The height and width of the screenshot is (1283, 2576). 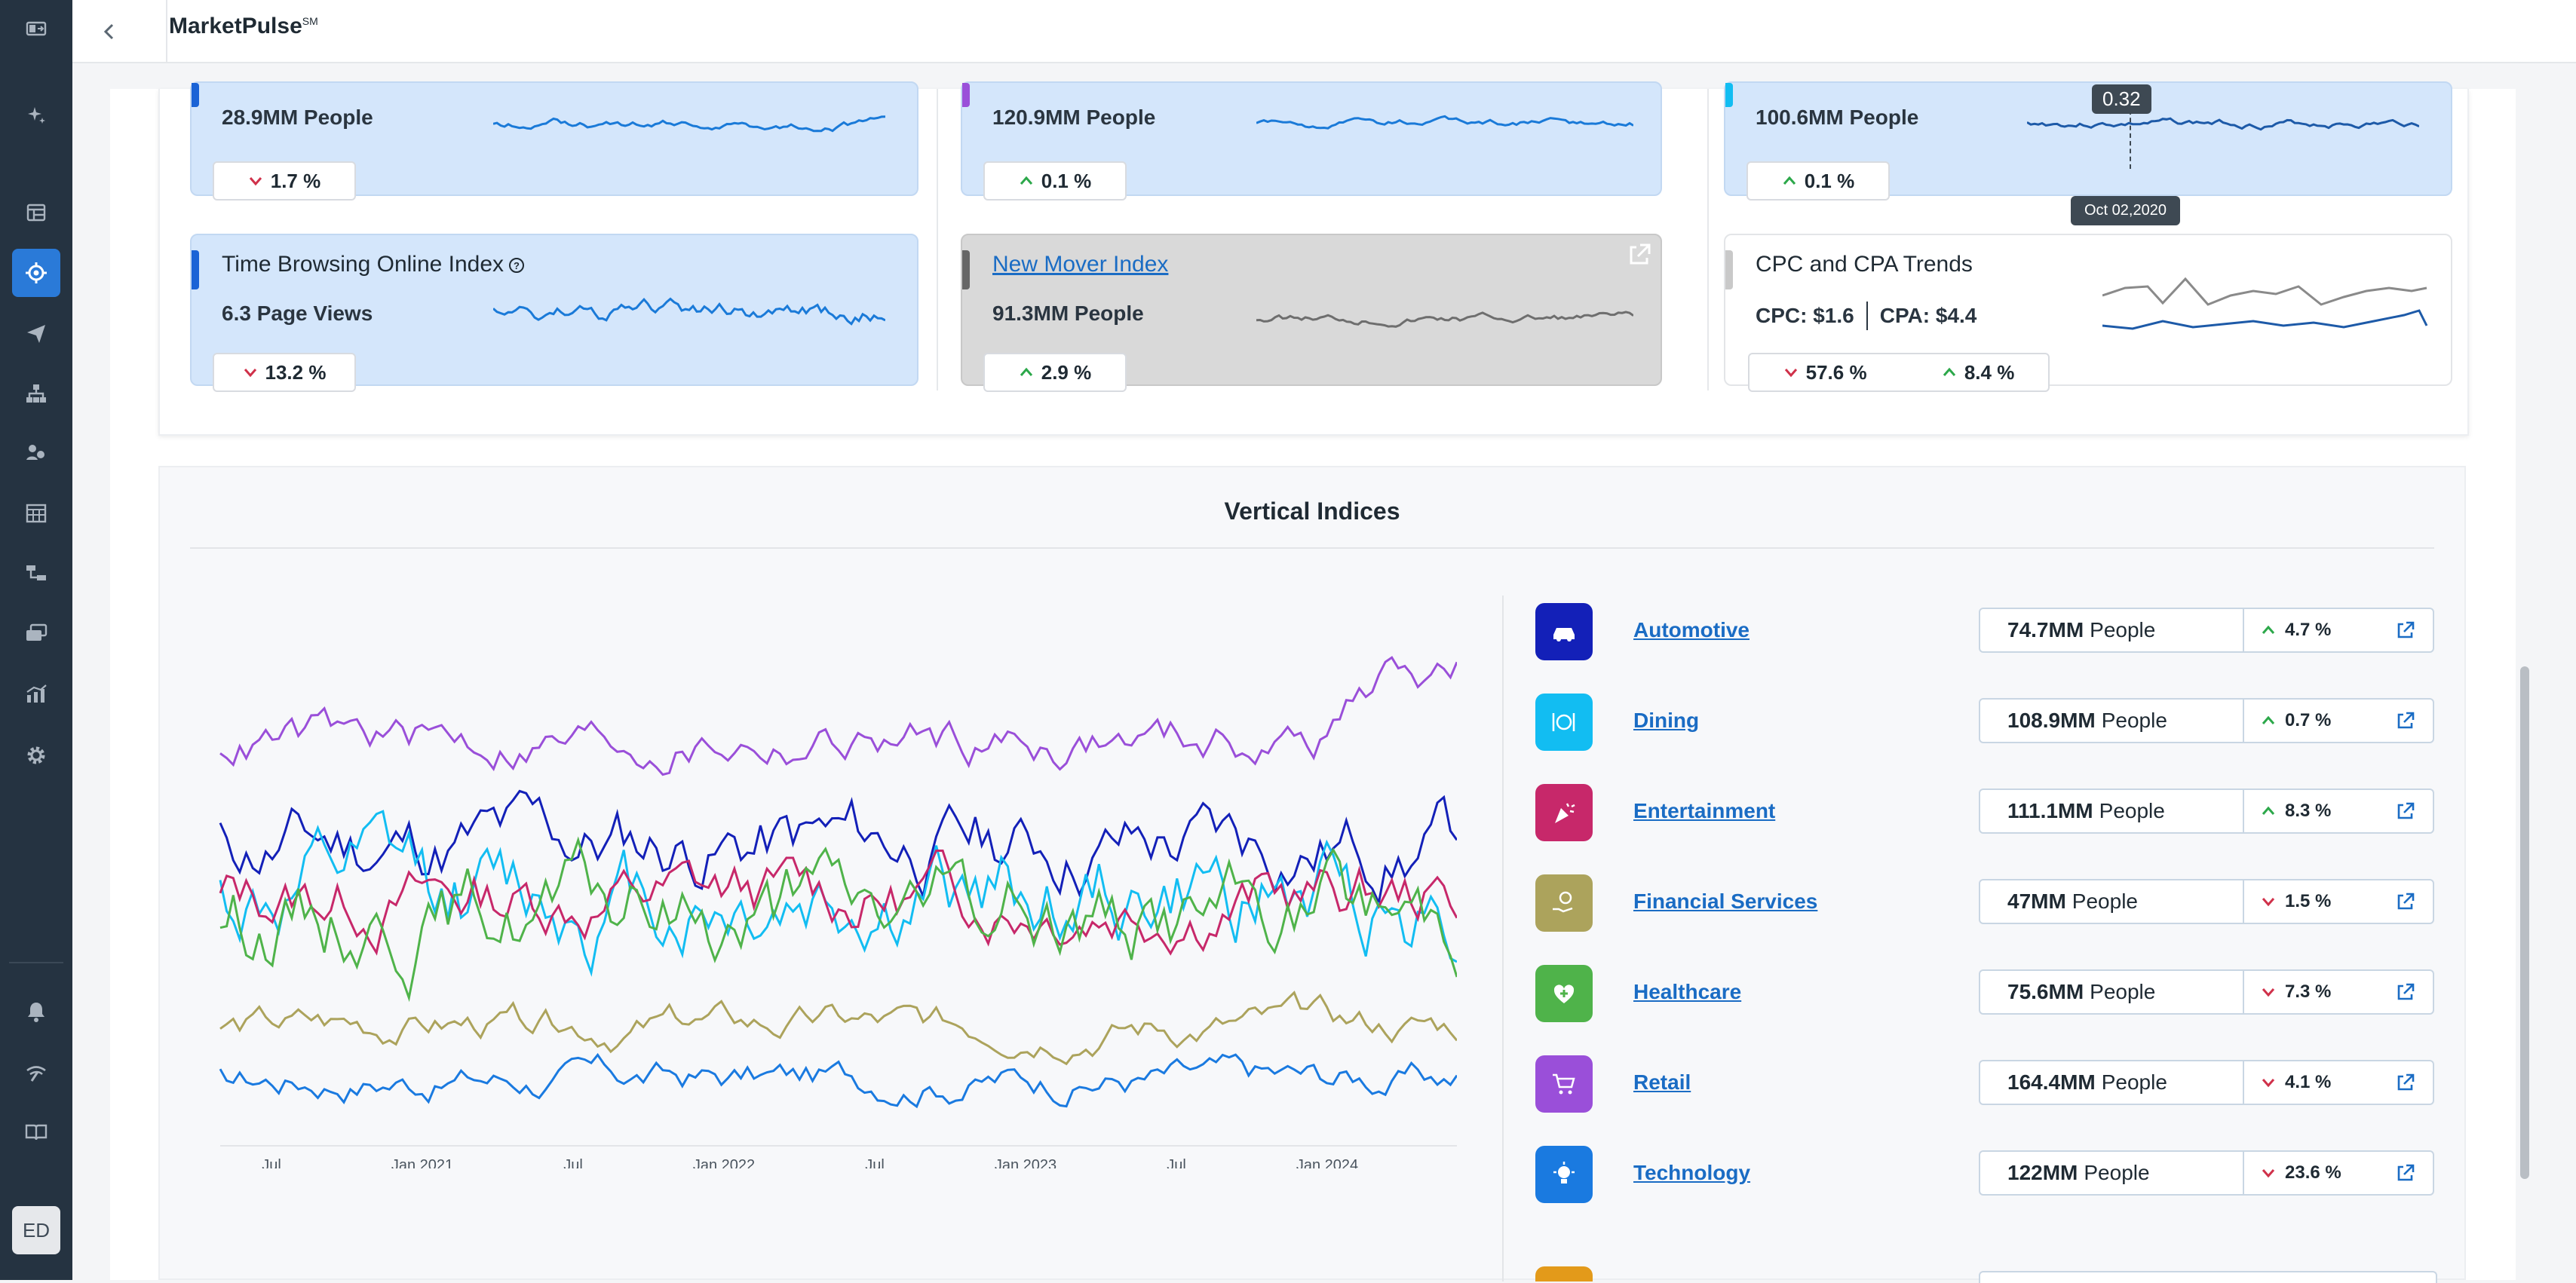 I want to click on vertical-index-link: Technology, so click(x=1692, y=1172).